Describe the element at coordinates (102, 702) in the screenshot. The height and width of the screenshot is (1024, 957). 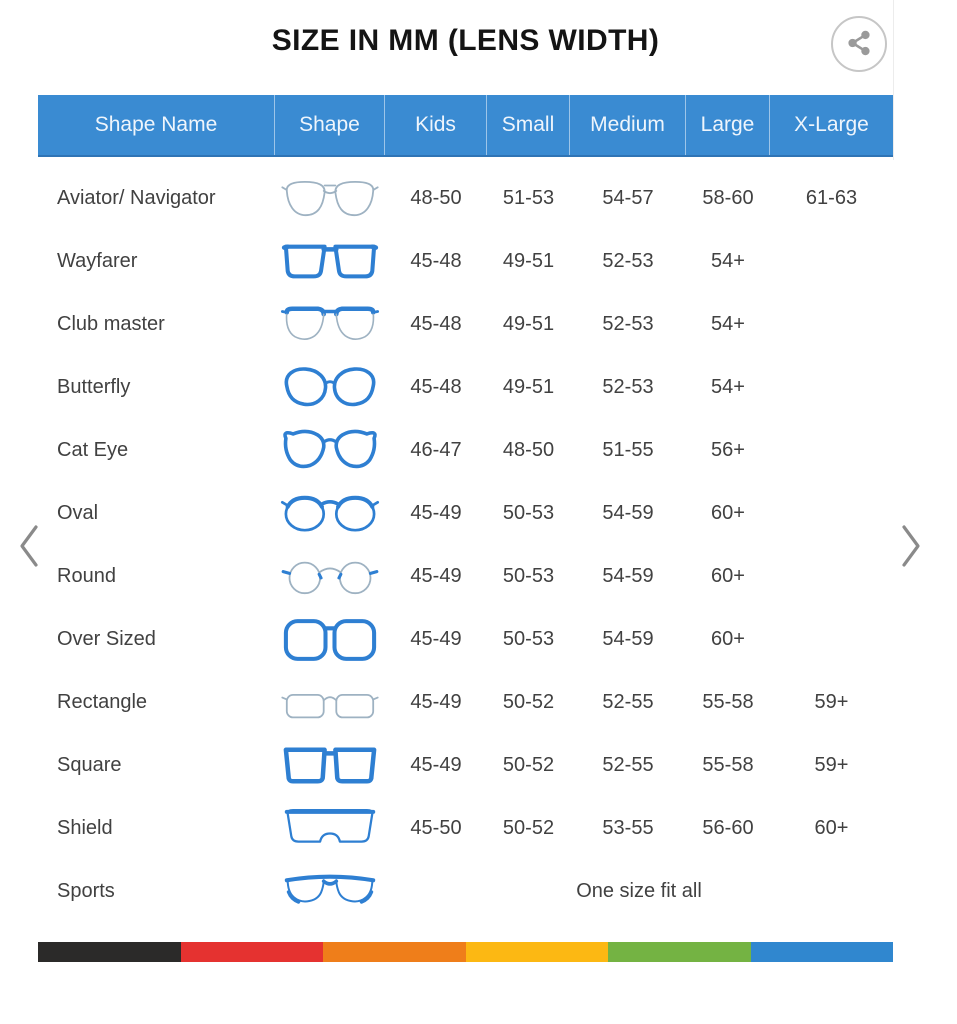
I see `shape-name-label: Rectangle` at that location.